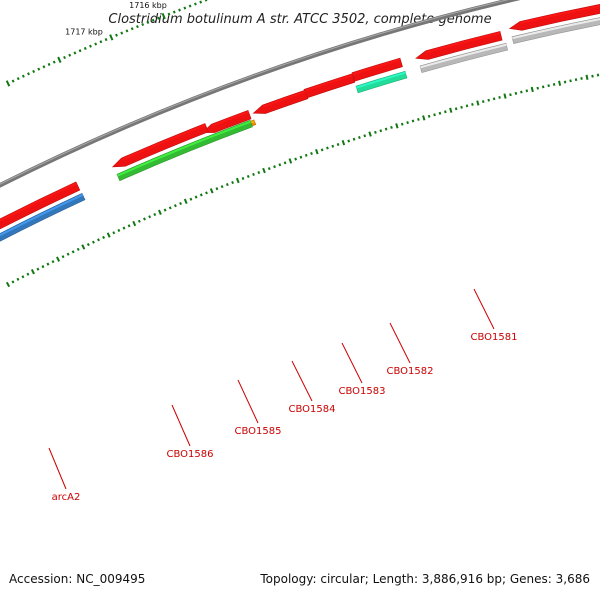  What do you see at coordinates (184, 148) in the screenshot?
I see `gene-bar-green-highlight` at bounding box center [184, 148].